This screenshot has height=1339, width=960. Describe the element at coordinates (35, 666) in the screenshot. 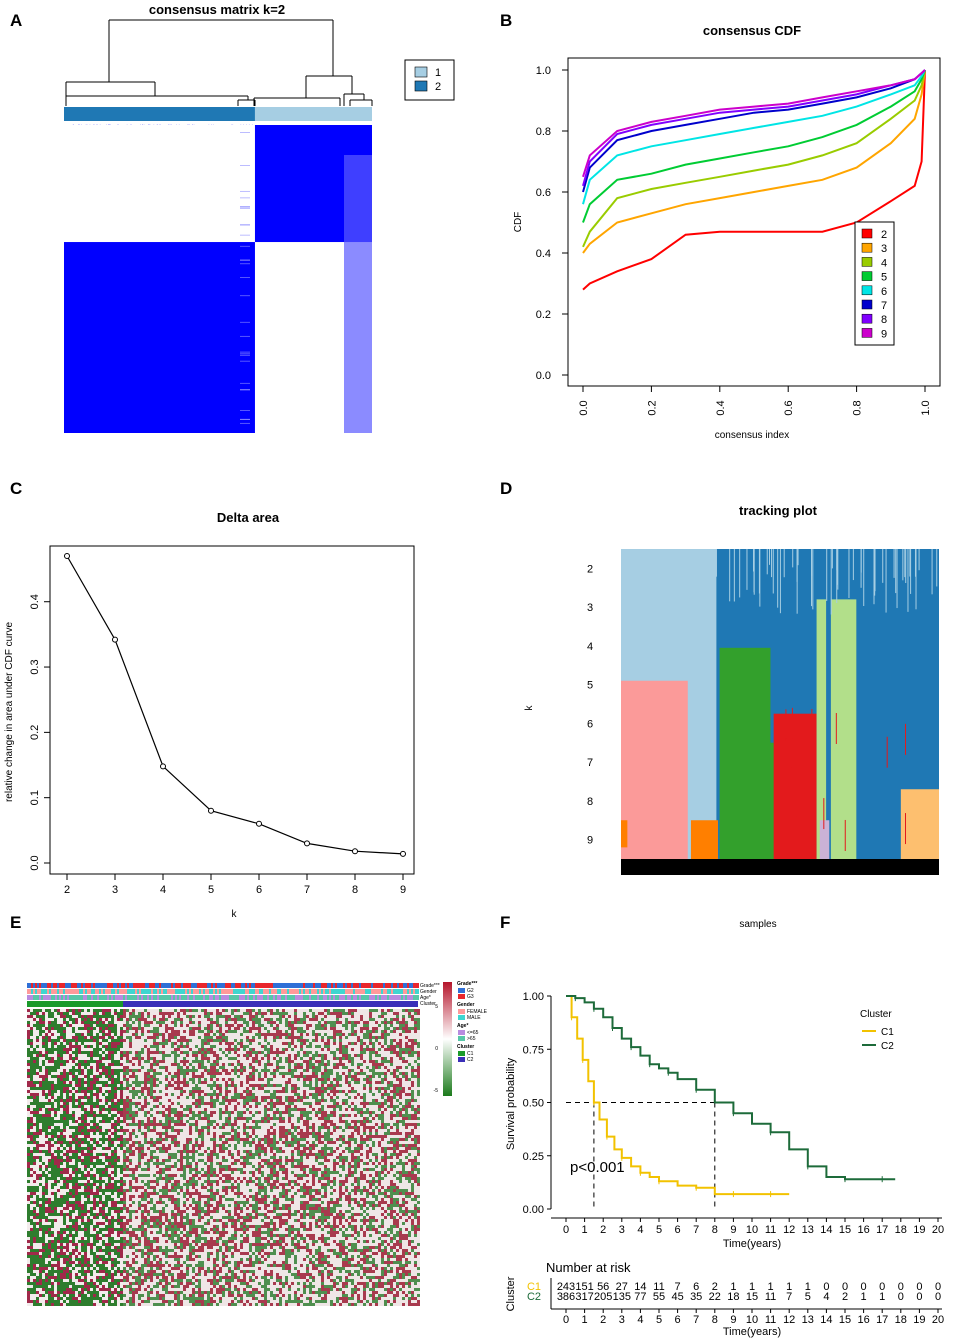

I see `delta-y-tick-label: 0.3` at that location.